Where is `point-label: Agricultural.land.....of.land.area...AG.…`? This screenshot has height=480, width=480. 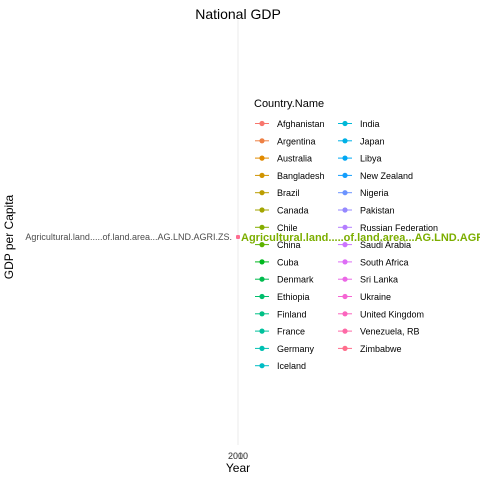
point-label: Agricultural.land.....of.land.area...AG.… is located at coordinates (360, 238).